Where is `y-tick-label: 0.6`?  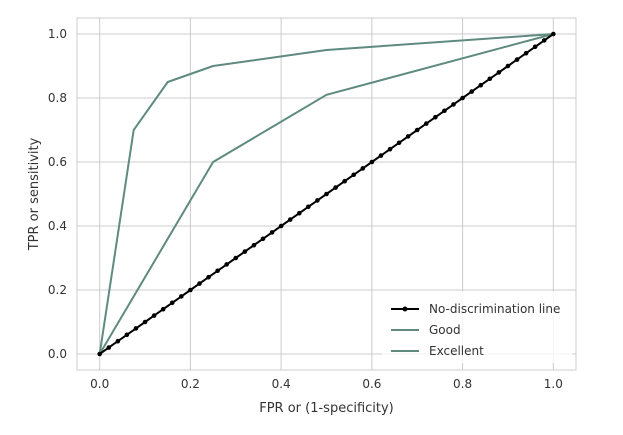 y-tick-label: 0.6 is located at coordinates (57, 162).